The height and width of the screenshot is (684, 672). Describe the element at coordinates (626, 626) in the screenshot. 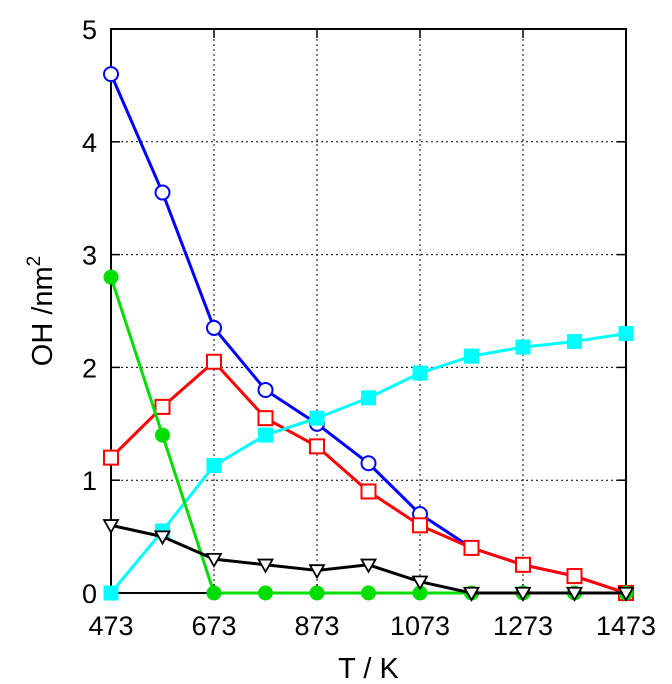

I see `x-tick-label: 1473` at that location.